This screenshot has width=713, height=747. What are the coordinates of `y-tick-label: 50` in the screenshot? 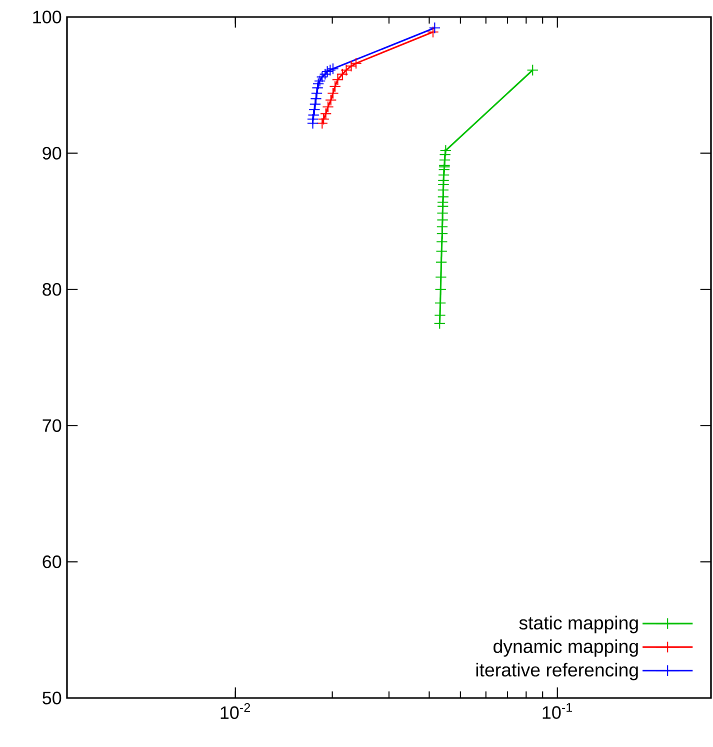 It's located at (52, 698).